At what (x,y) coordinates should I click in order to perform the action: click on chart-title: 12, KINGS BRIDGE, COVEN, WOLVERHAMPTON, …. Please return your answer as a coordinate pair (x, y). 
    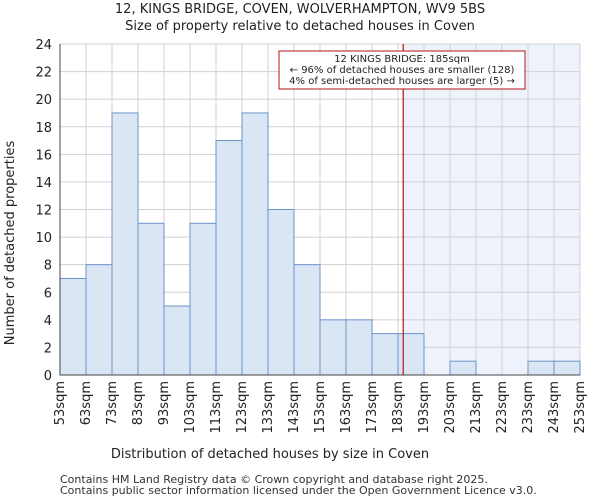
    Looking at the image, I should click on (300, 9).